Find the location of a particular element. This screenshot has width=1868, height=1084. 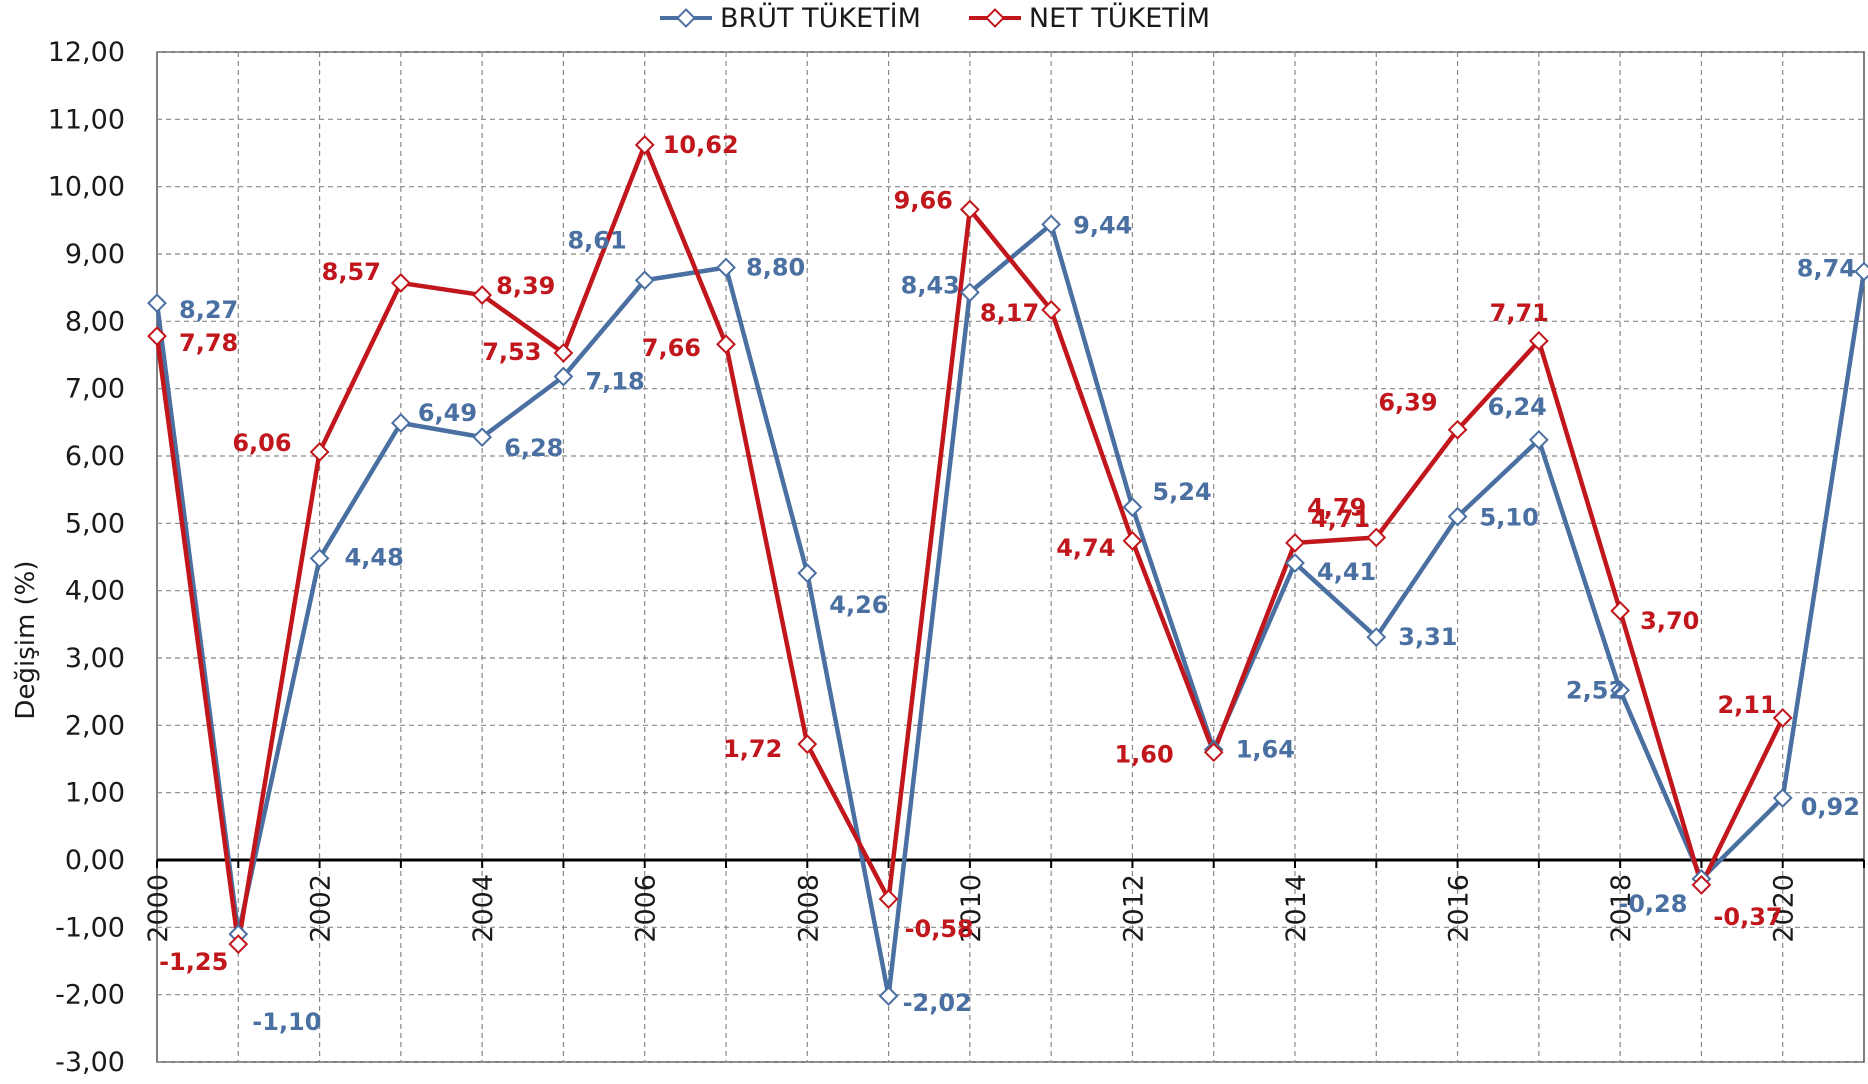

x-tick-label: 2016 is located at coordinates (1459, 908).